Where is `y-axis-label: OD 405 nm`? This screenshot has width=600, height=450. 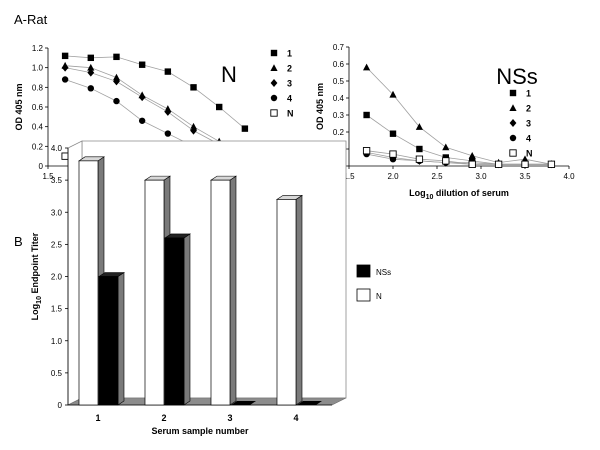 y-axis-label: OD 405 nm is located at coordinates (320, 106).